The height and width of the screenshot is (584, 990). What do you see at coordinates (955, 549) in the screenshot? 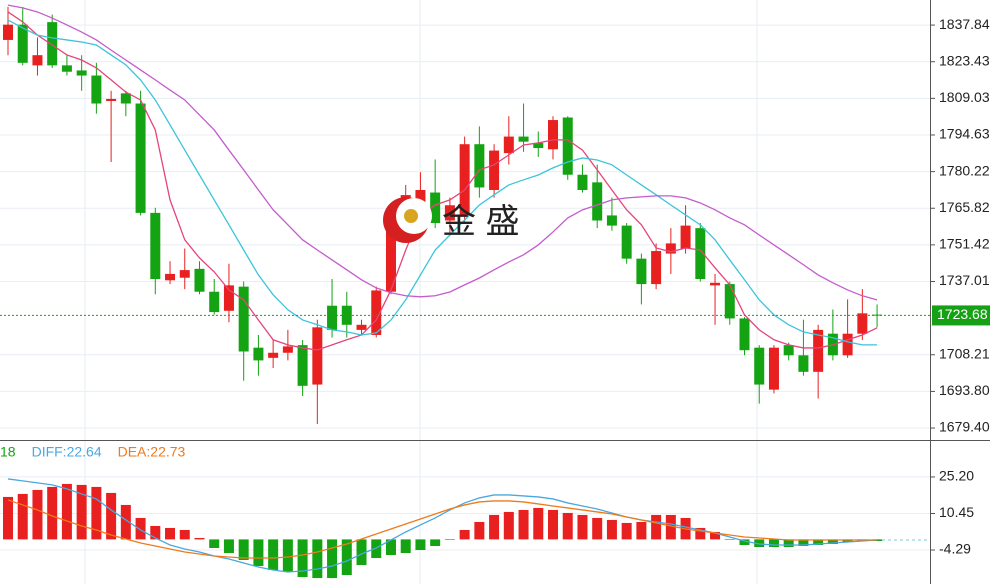
I see `y-tick-label: -4.29` at bounding box center [955, 549].